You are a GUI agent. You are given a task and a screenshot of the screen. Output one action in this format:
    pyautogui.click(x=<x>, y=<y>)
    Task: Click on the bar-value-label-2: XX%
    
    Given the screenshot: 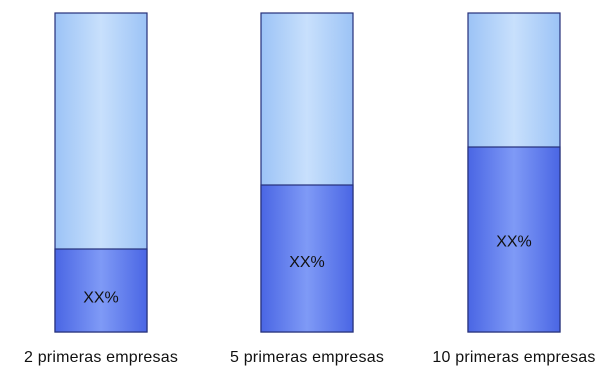 What is the action you would take?
    pyautogui.click(x=514, y=241)
    